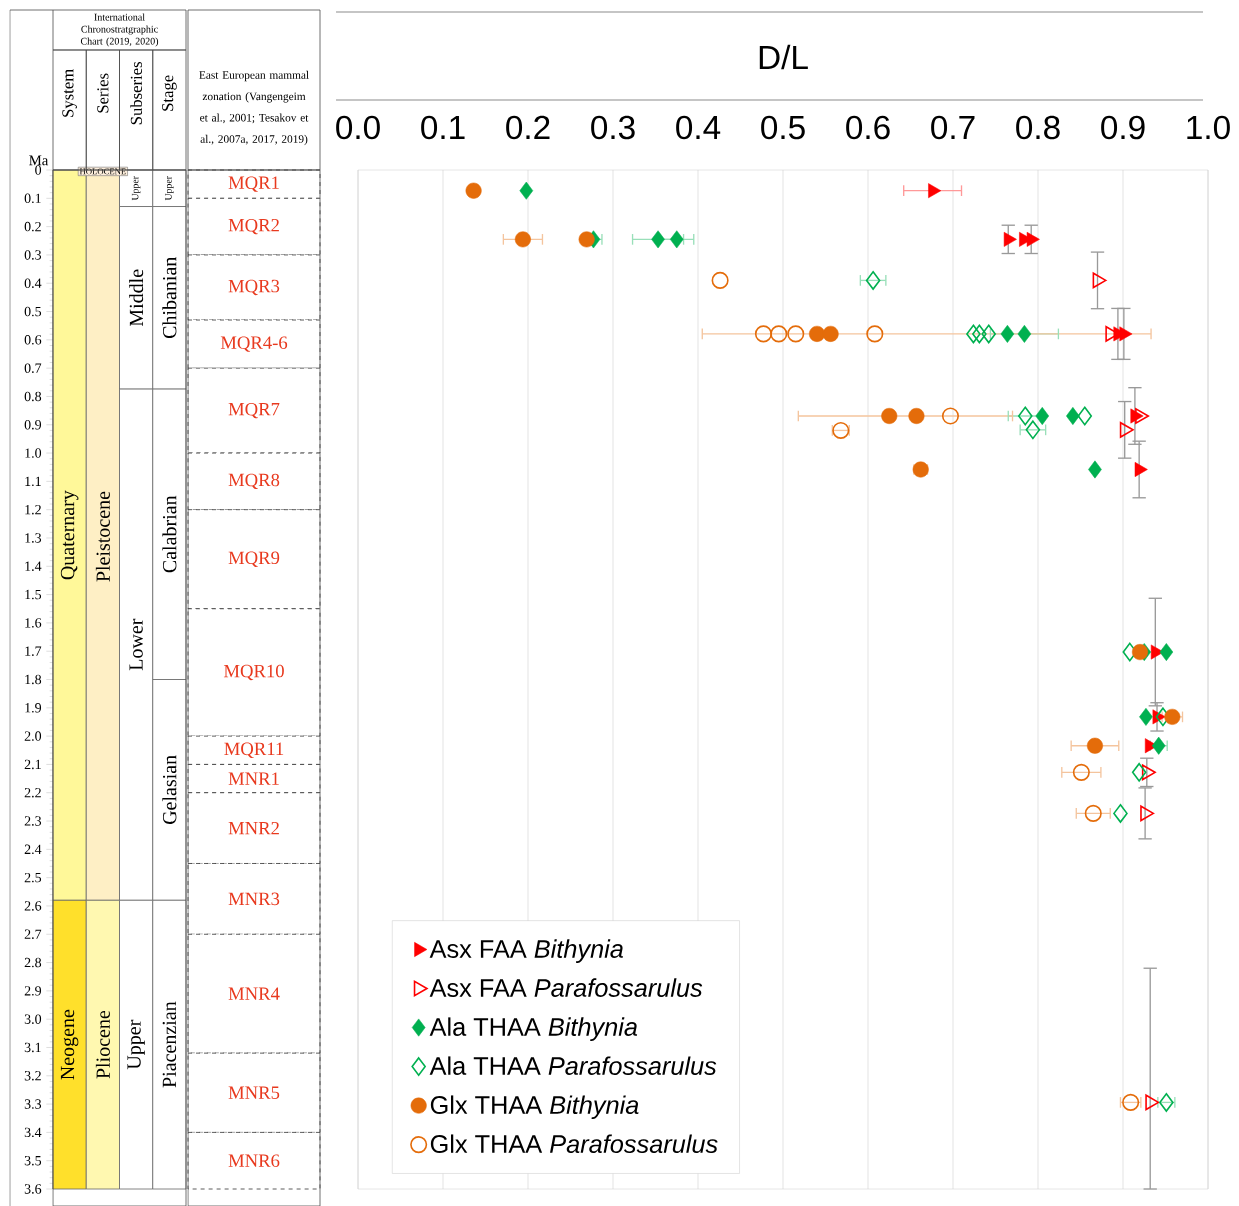 The width and height of the screenshot is (1239, 1206). What do you see at coordinates (136, 644) in the screenshot?
I see `series-label: Lower` at bounding box center [136, 644].